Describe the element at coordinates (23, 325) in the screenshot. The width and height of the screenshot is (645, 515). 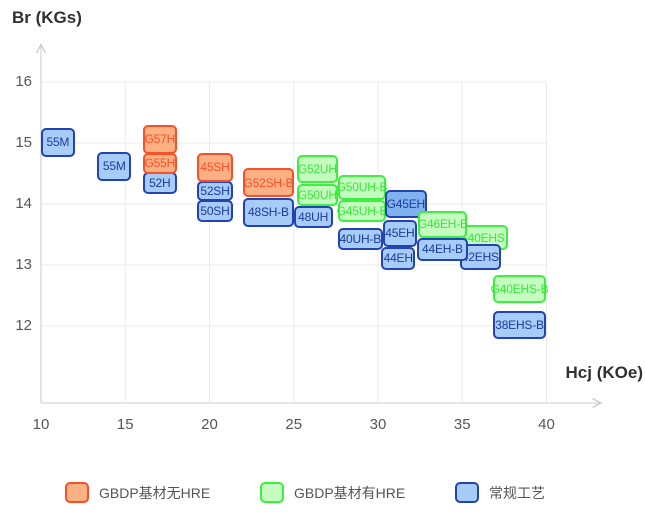
I see `y-tick-label: 12` at that location.